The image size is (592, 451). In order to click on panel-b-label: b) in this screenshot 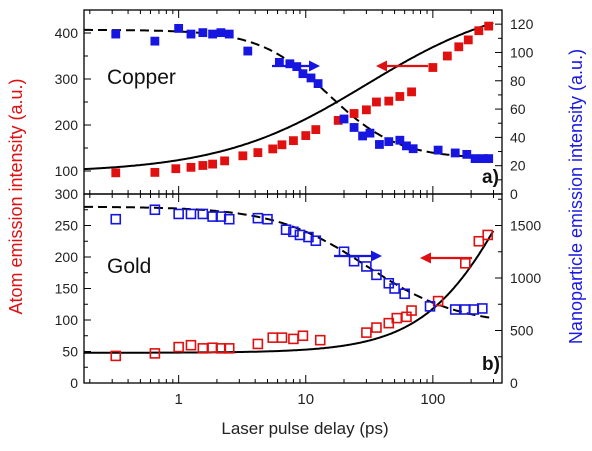, I will do `click(491, 364)`.